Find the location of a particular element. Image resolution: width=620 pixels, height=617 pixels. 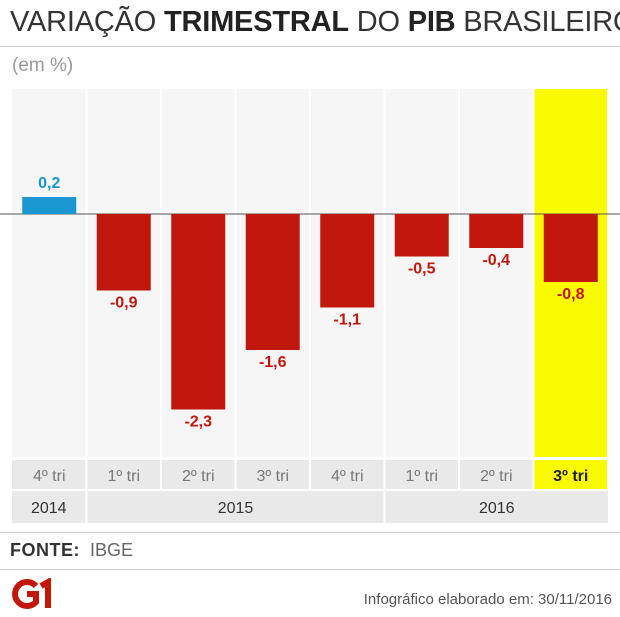

category-label-3: 2º tri is located at coordinates (198, 476).